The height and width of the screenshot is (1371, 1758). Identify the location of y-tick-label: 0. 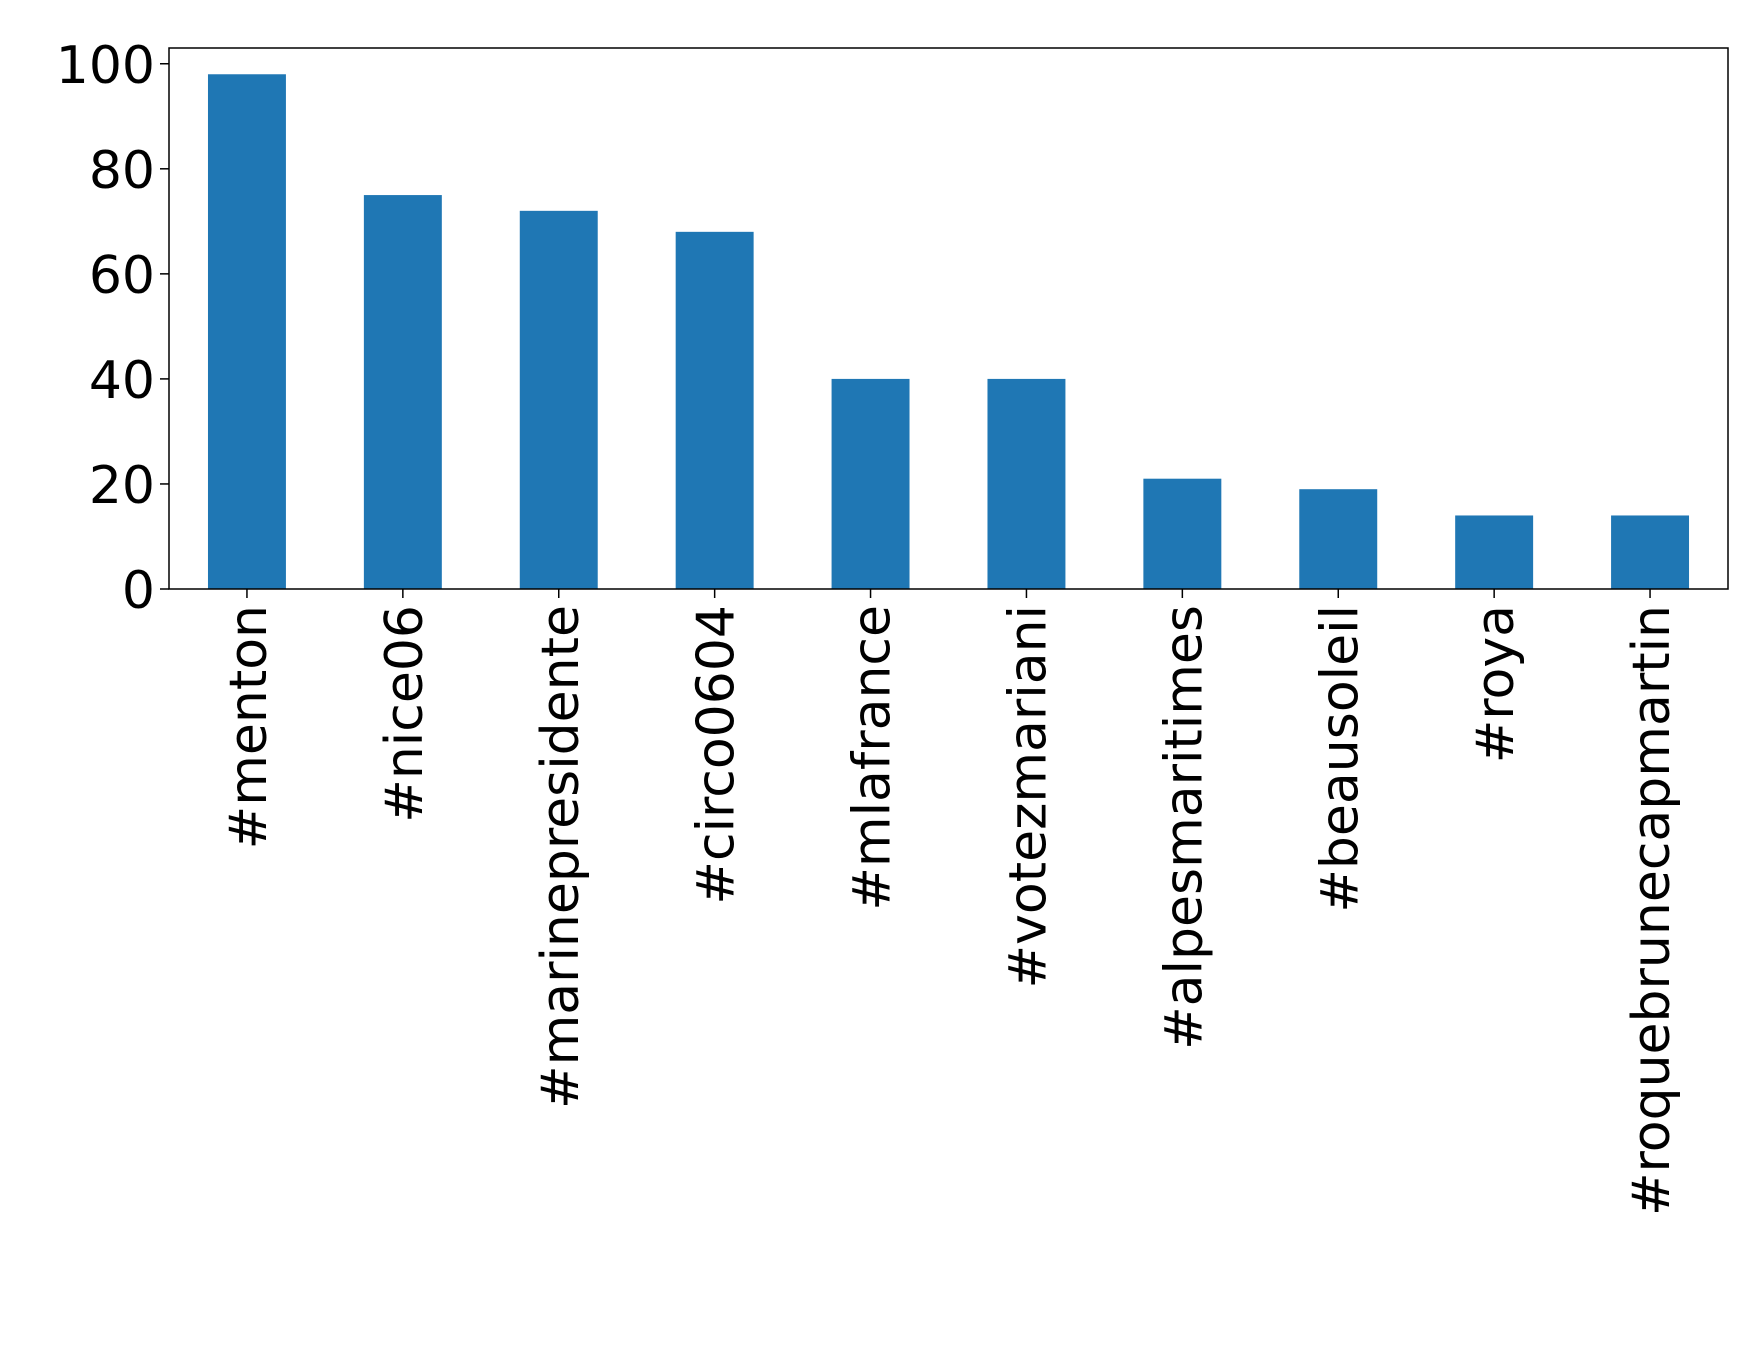
(138, 591).